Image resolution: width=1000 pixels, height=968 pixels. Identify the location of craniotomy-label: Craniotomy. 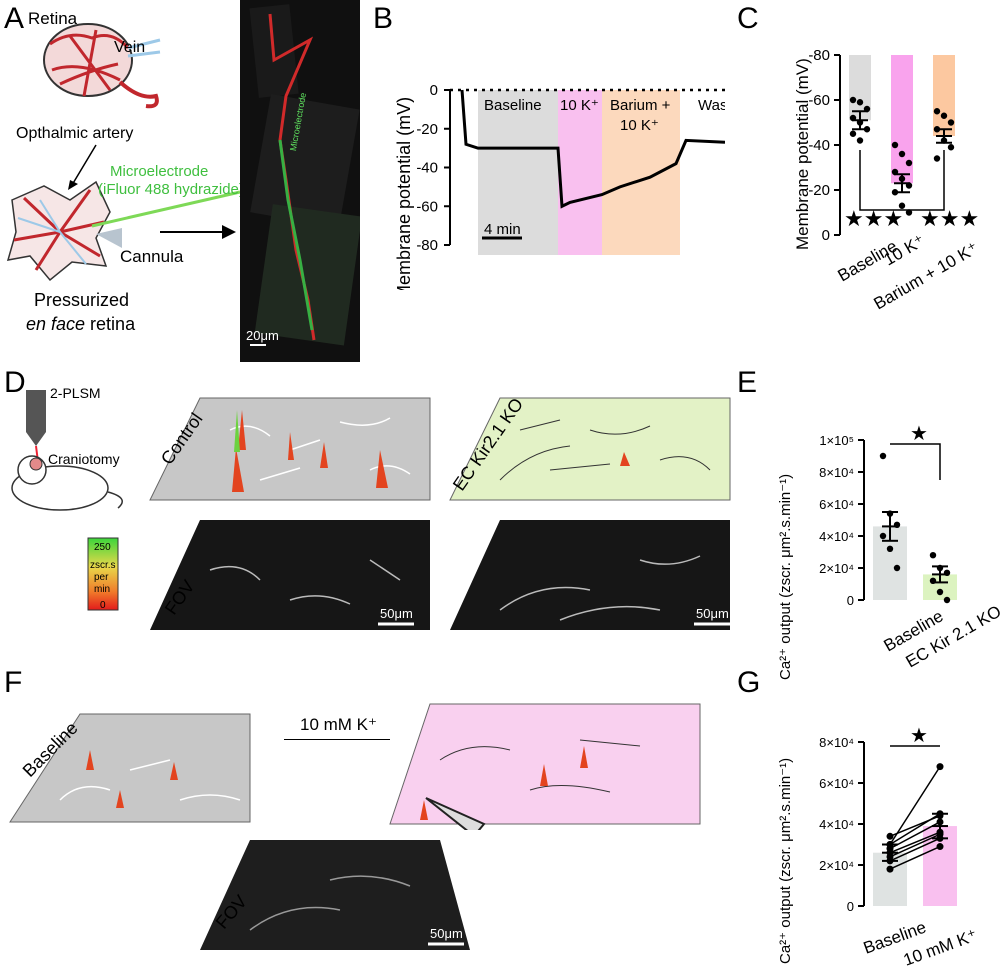
(84, 459).